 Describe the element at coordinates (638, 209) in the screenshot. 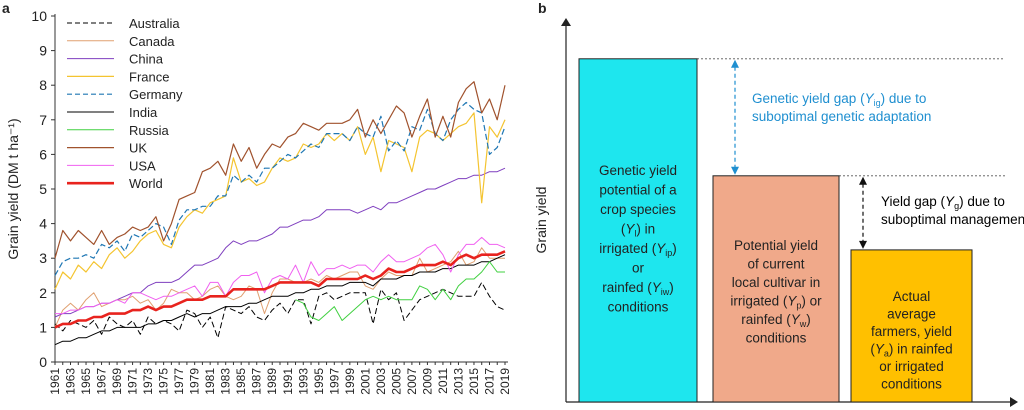

I see `bar-1-label: crop species` at that location.